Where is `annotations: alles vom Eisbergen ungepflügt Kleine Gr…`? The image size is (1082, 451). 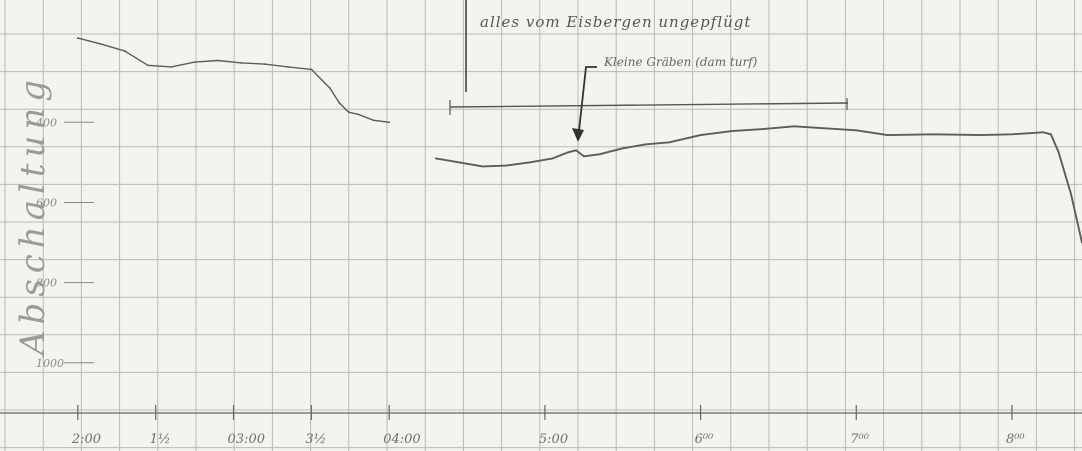 annotations: alles vom Eisbergen ungepflügt Kleine Gr… is located at coordinates (649, 71).